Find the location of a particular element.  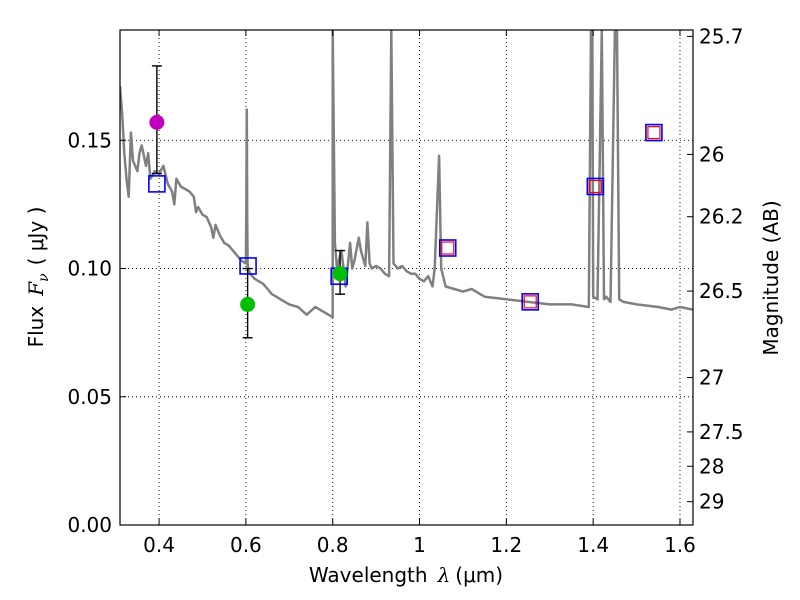

y2-axis-label: Magnitude (AB) is located at coordinates (771, 277).